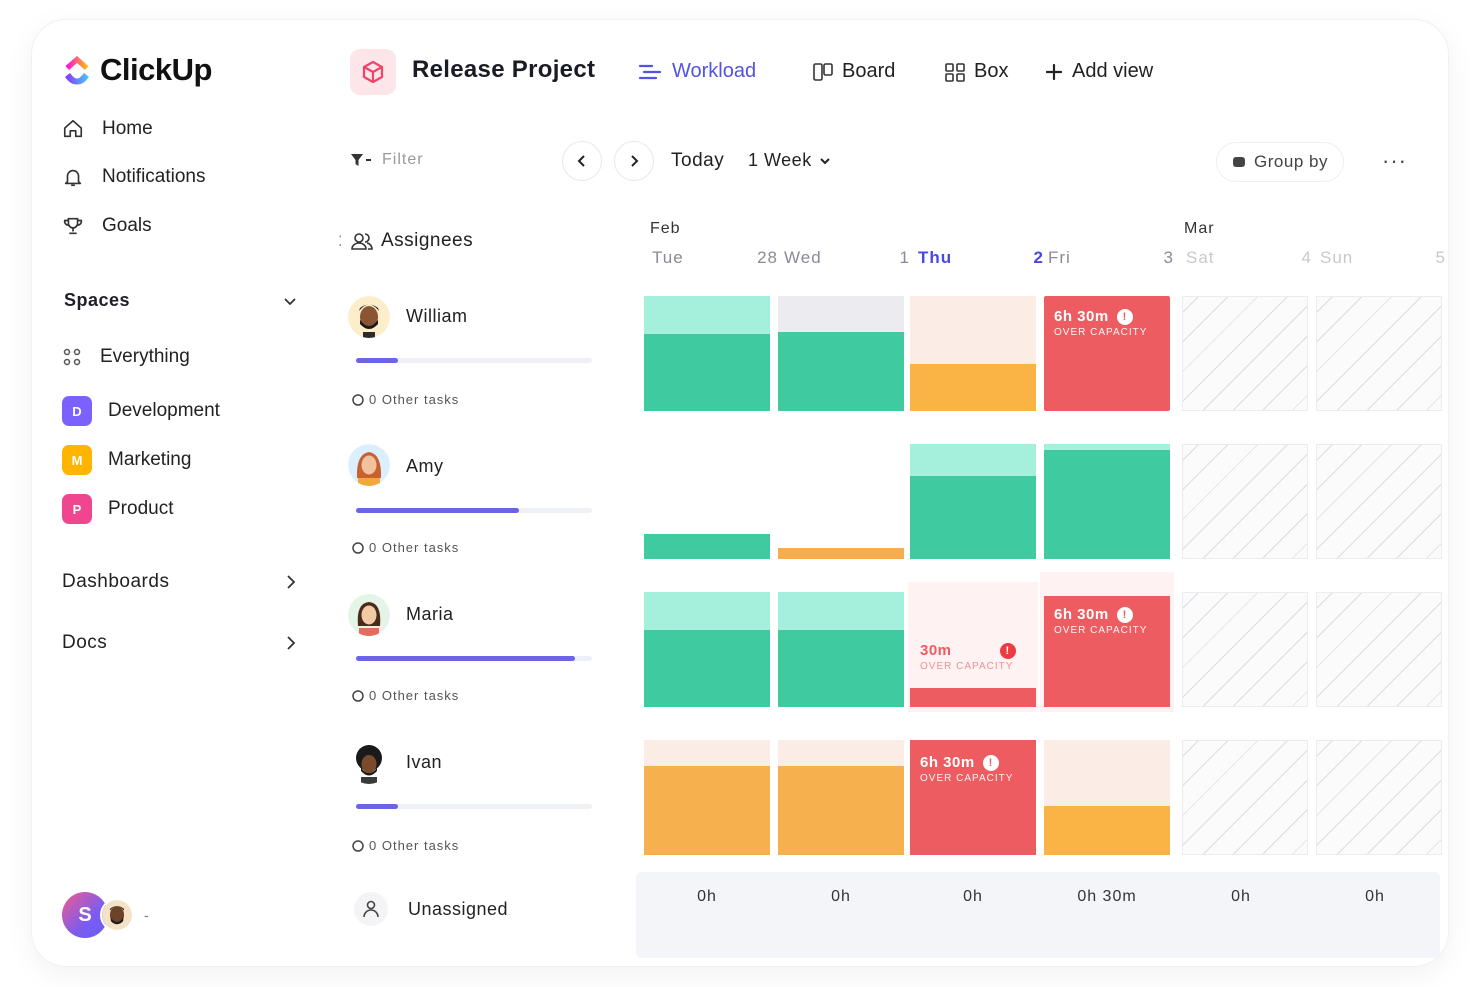 Image resolution: width=1480 pixels, height=987 pixels. I want to click on workload-cell-ivan-tue, so click(707, 797).